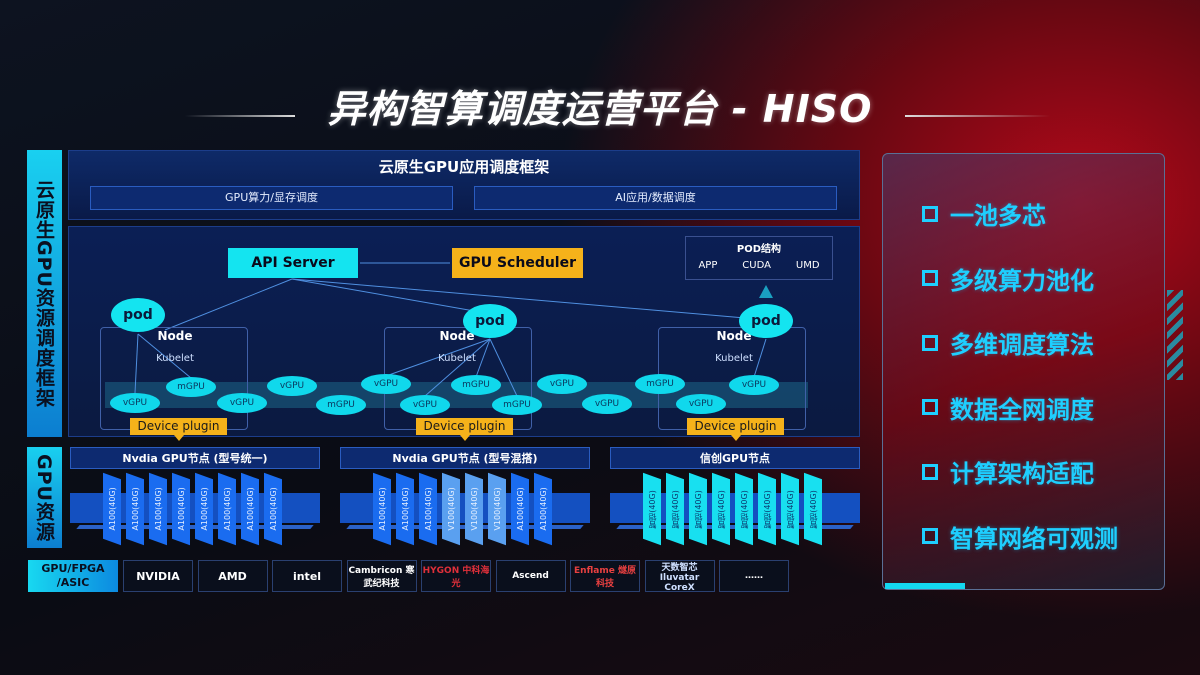  I want to click on page-title: 异构智算调度运营平台 - HISO, so click(600, 109).